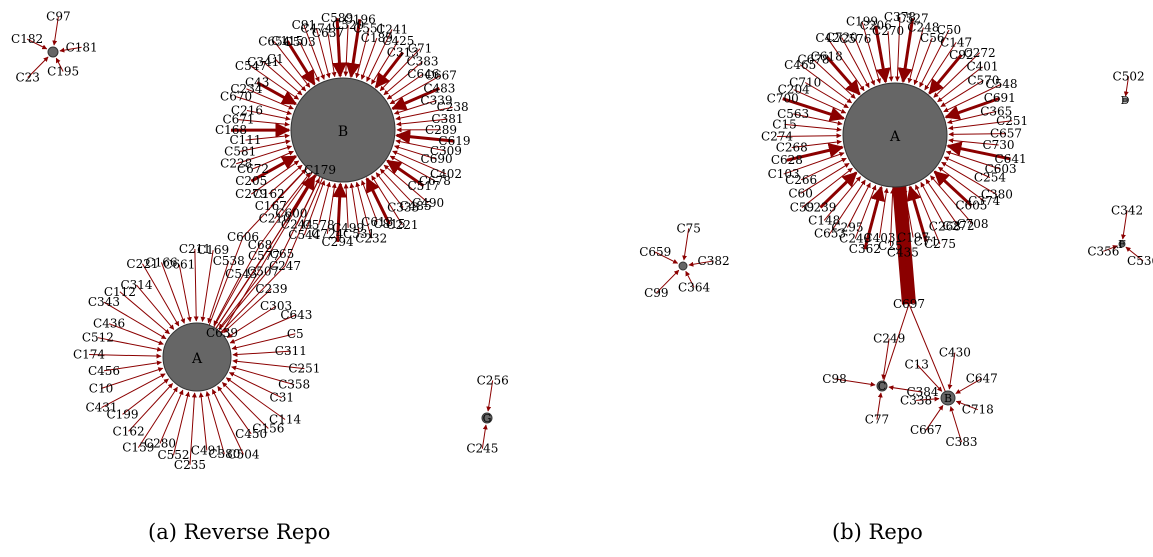  I want to click on node-label: C670, so click(236, 97).